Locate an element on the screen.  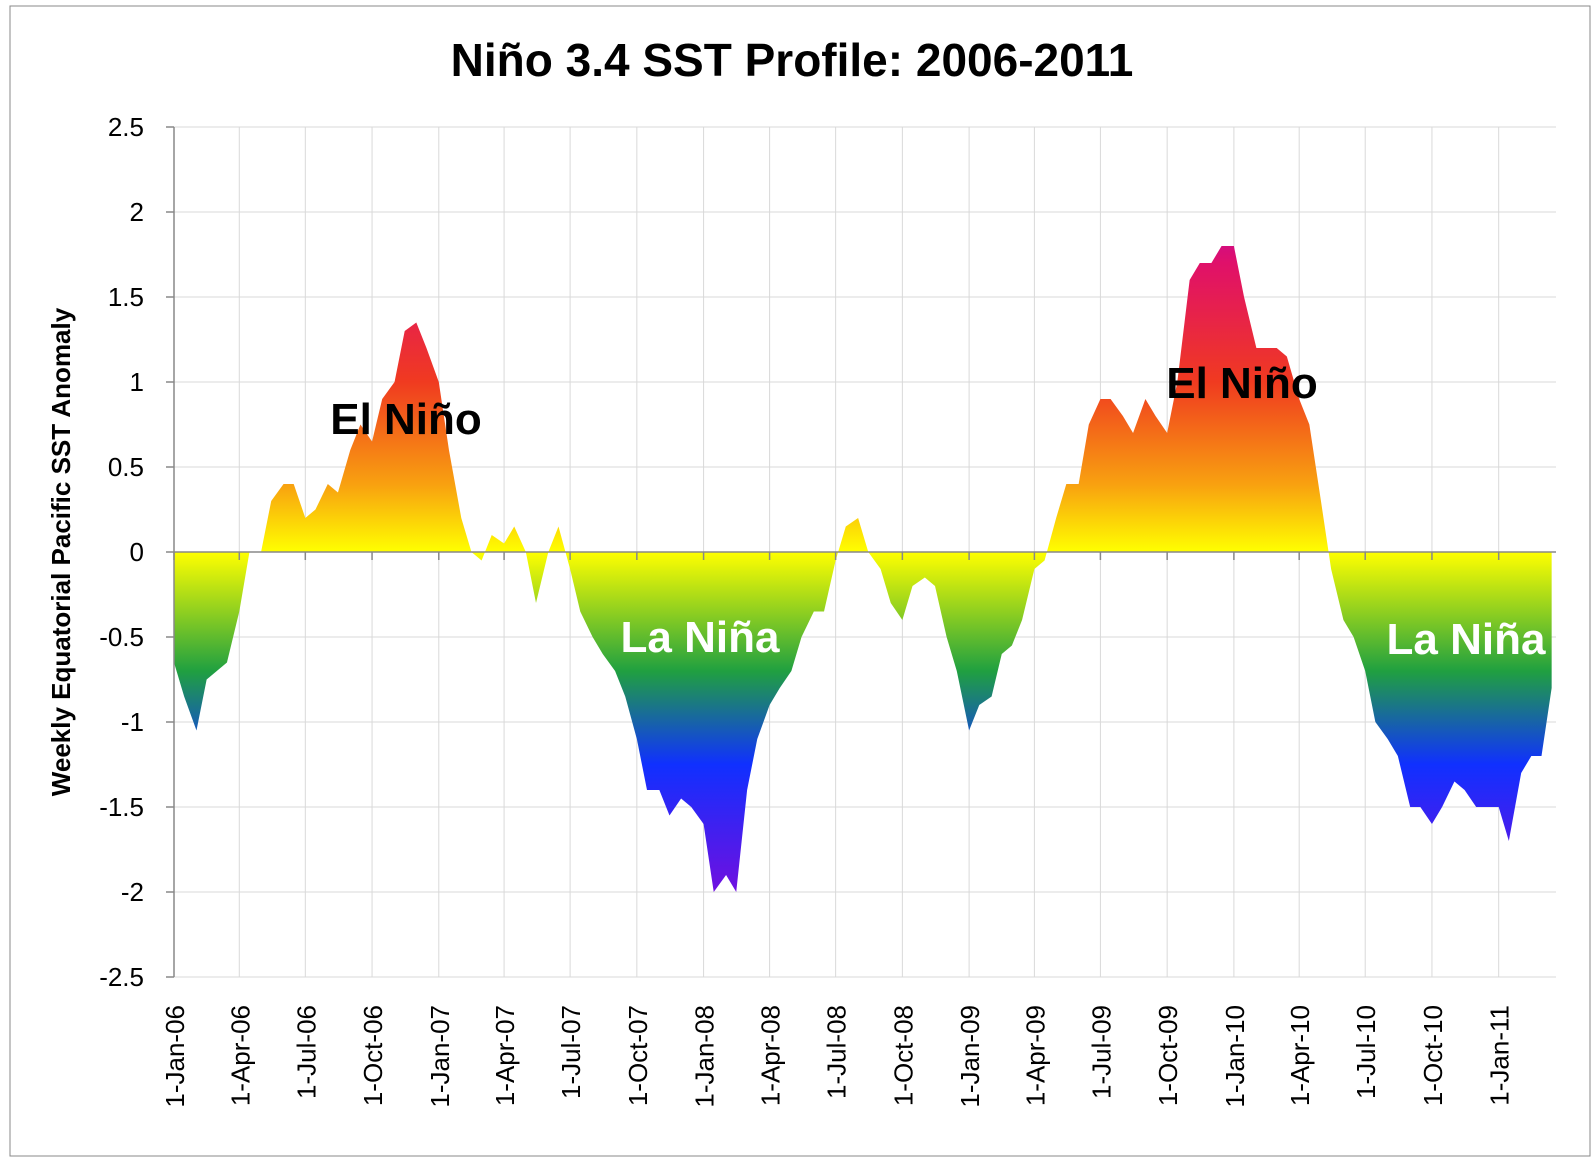
x-tick-label: 1-Jan-08 is located at coordinates (705, 1056).